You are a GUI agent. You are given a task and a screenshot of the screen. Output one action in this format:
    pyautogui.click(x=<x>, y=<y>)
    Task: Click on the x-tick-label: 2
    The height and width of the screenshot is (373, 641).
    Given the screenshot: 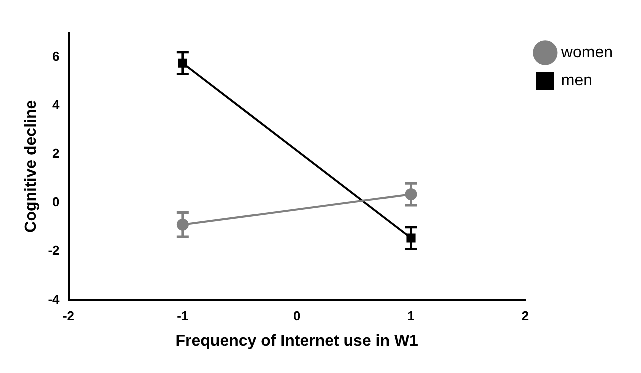 What is the action you would take?
    pyautogui.click(x=526, y=316)
    